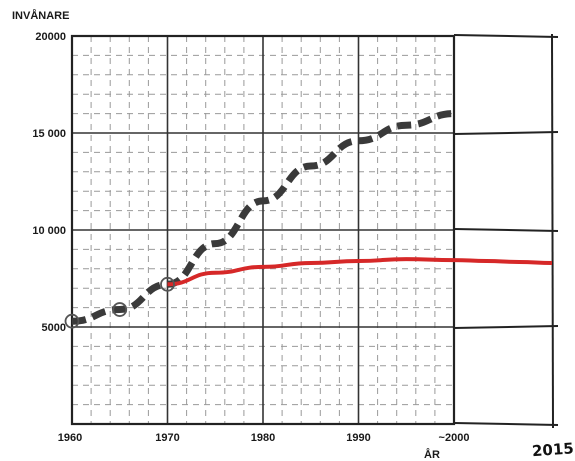  I want to click on y-axis-title: INVÅNARE, so click(40, 15).